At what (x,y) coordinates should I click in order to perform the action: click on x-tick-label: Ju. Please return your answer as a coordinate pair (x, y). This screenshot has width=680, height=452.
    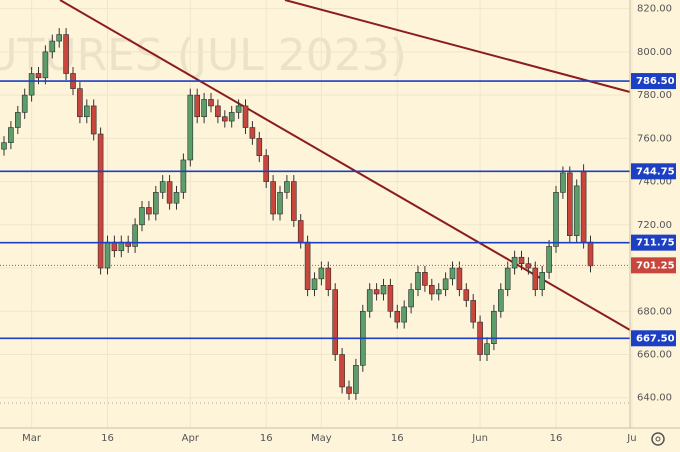
    Looking at the image, I should click on (631, 438).